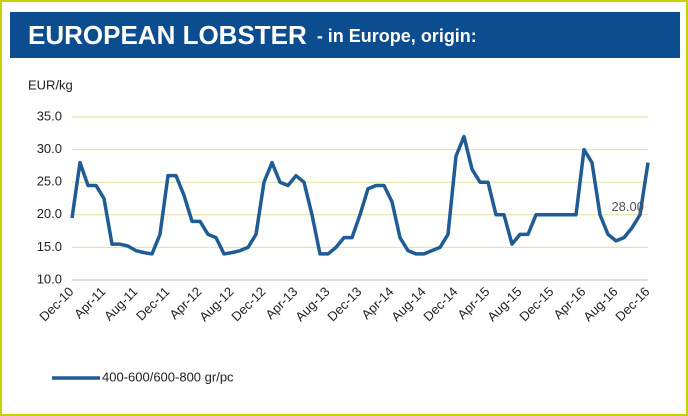 The height and width of the screenshot is (416, 688). I want to click on chart-title: EUROPEAN LOBSTER - in Europe, origin:, so click(252, 35).